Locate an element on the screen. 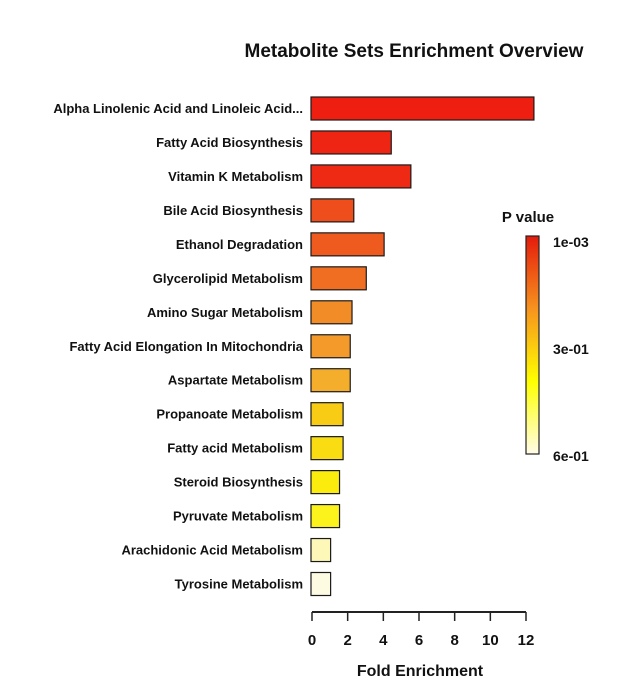  category-label: Amino Sugar Metabolism is located at coordinates (225, 312).